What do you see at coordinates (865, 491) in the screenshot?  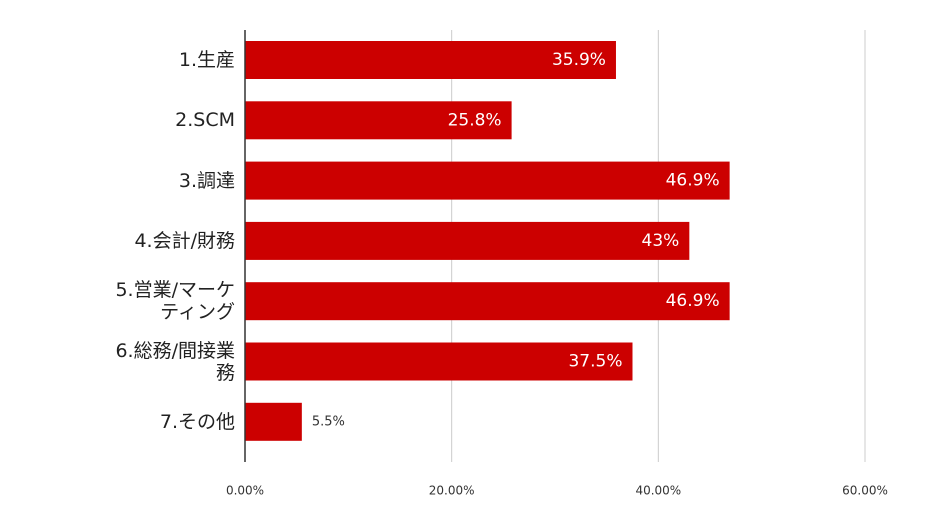 I see `x-tick-label: 60.00%` at bounding box center [865, 491].